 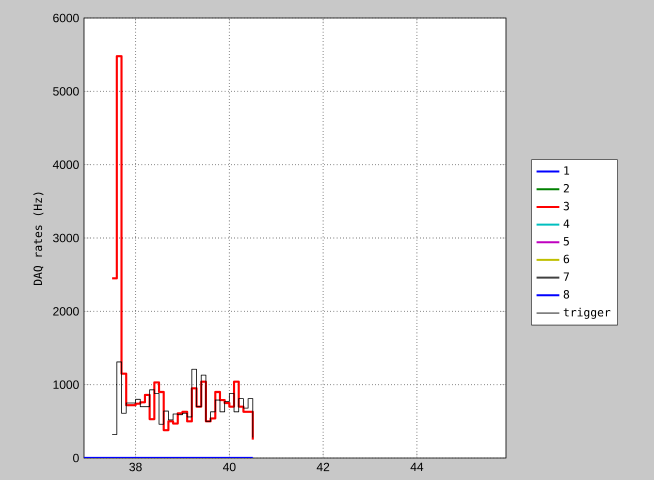 I want to click on y-tick-label: 1000, so click(x=66, y=384).